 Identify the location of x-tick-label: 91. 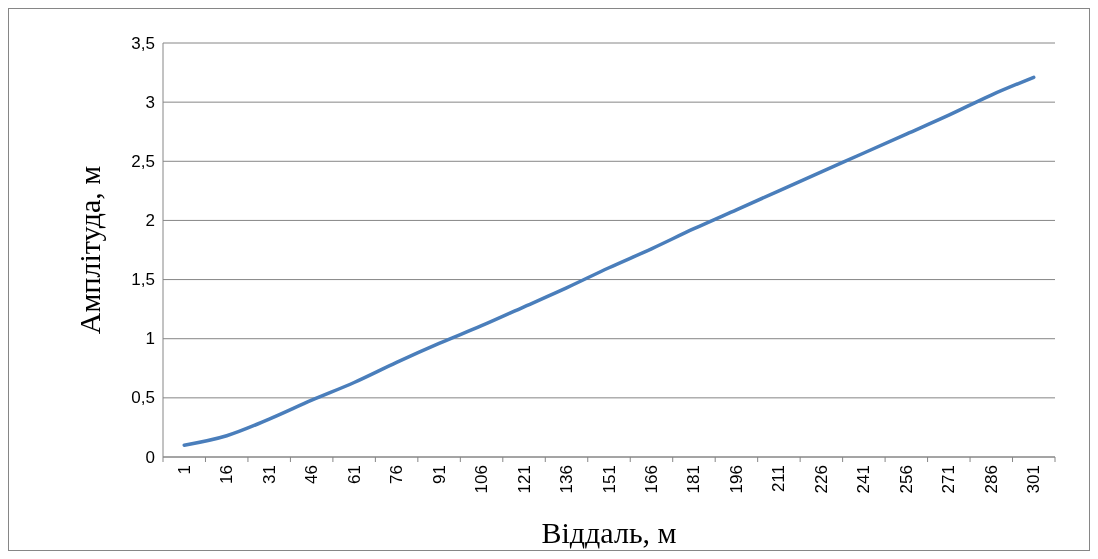
(439, 474).